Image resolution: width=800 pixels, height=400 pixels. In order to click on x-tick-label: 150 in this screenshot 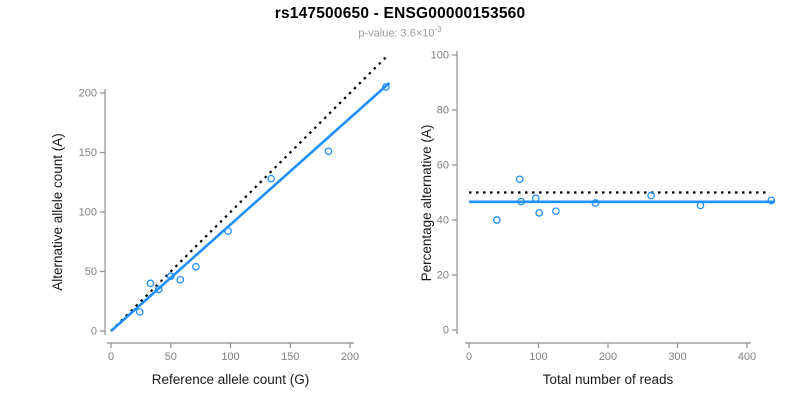, I will do `click(290, 357)`.